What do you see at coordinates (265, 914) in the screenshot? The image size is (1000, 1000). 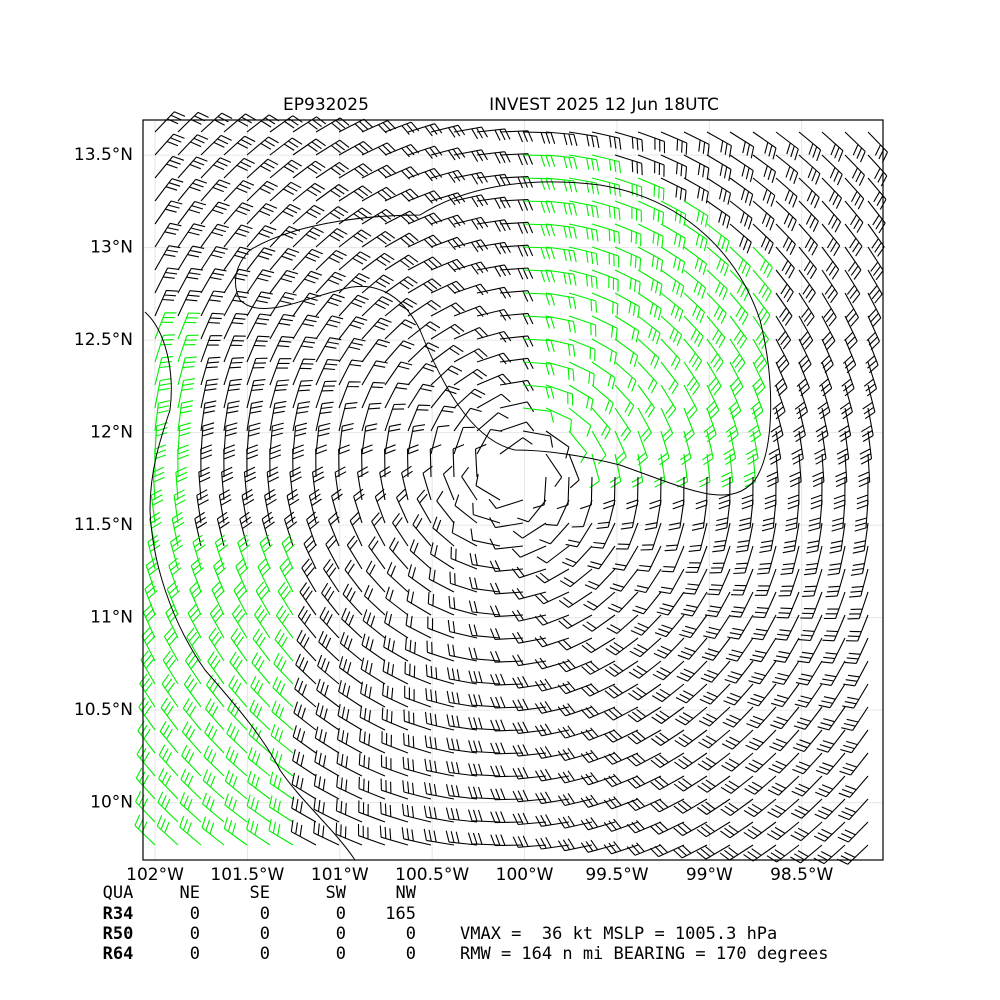 I see `table-cell: 0` at bounding box center [265, 914].